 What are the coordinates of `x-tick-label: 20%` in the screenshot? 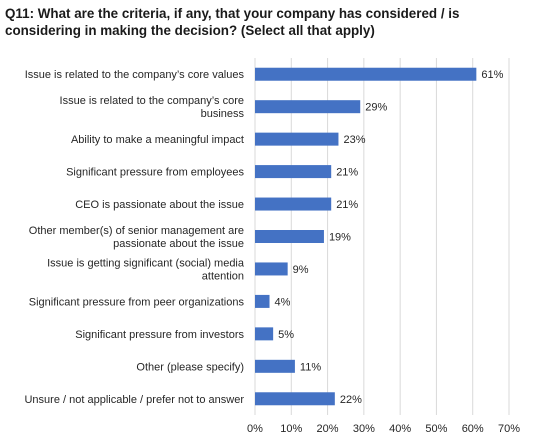 It's located at (328, 429).